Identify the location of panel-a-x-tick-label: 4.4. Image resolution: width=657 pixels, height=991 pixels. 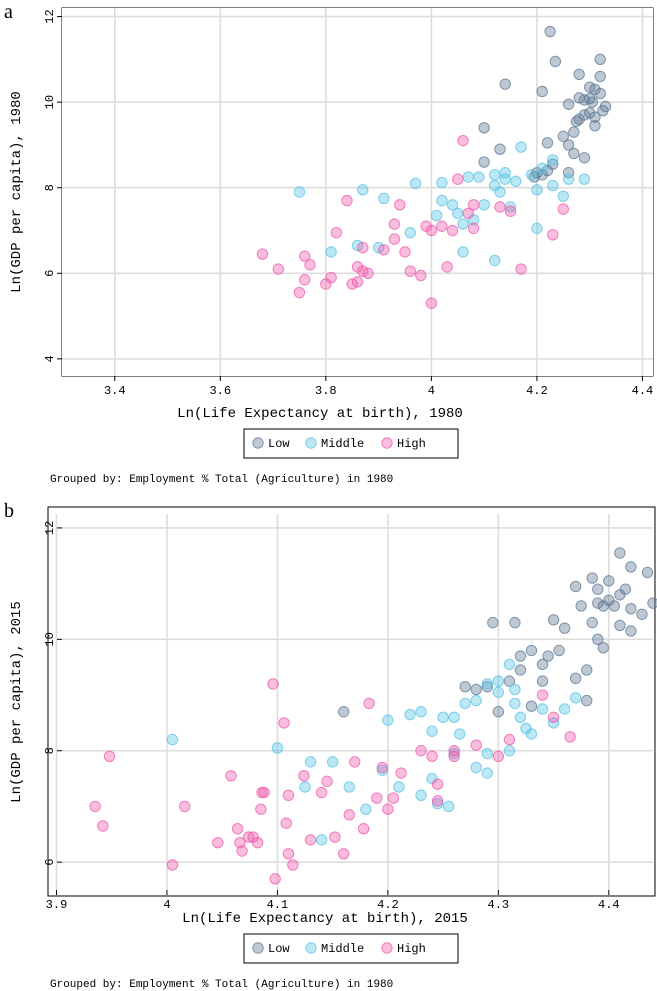
(643, 391).